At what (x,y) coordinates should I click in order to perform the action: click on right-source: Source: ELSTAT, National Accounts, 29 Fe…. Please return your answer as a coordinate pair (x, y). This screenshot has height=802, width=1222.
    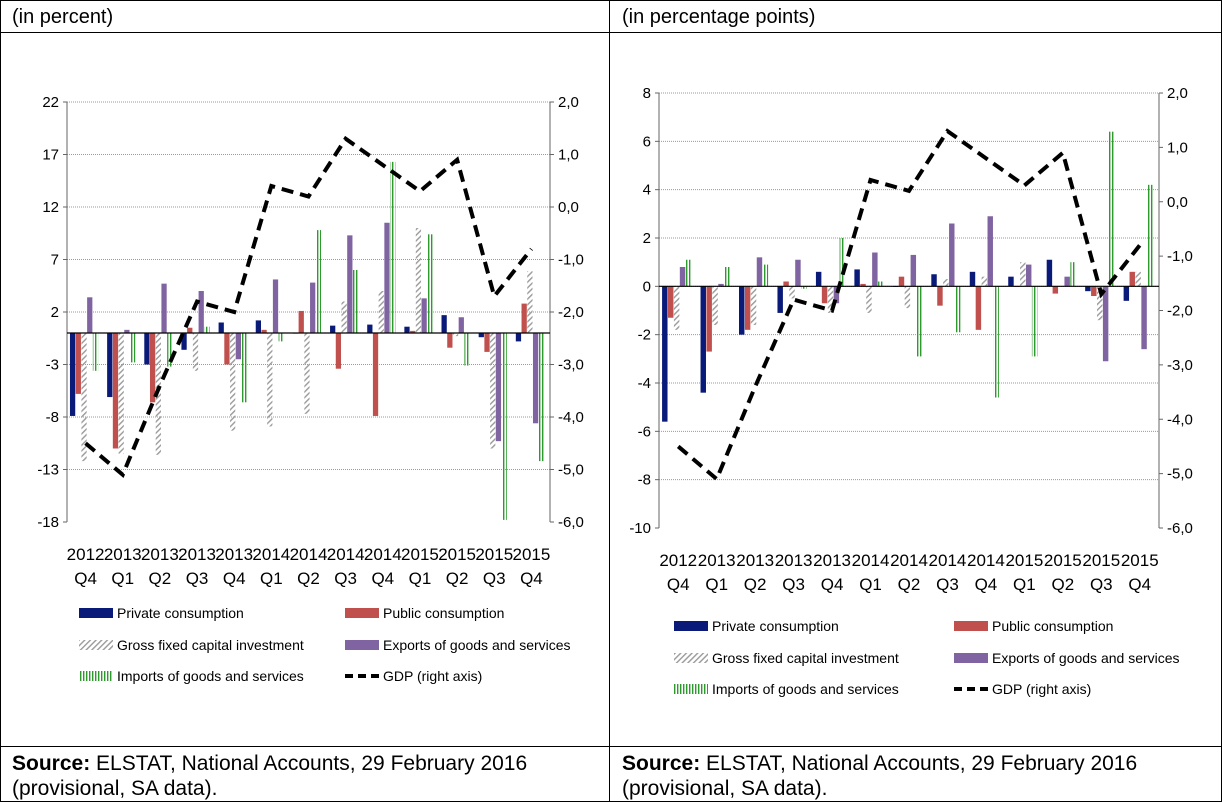
    Looking at the image, I should click on (917, 776).